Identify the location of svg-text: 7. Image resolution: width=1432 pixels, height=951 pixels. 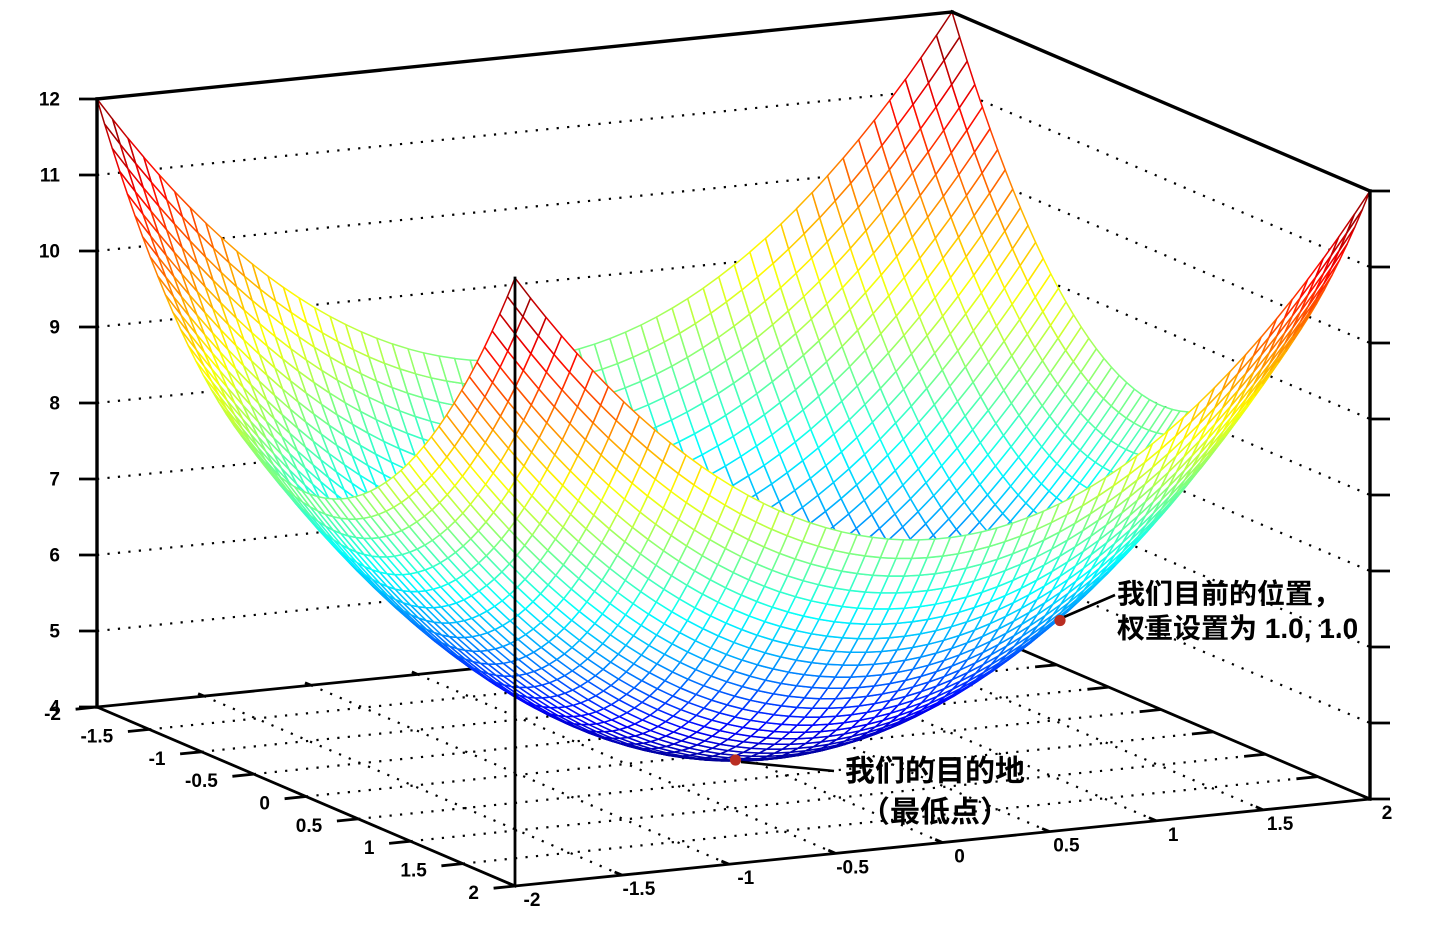
(54, 480).